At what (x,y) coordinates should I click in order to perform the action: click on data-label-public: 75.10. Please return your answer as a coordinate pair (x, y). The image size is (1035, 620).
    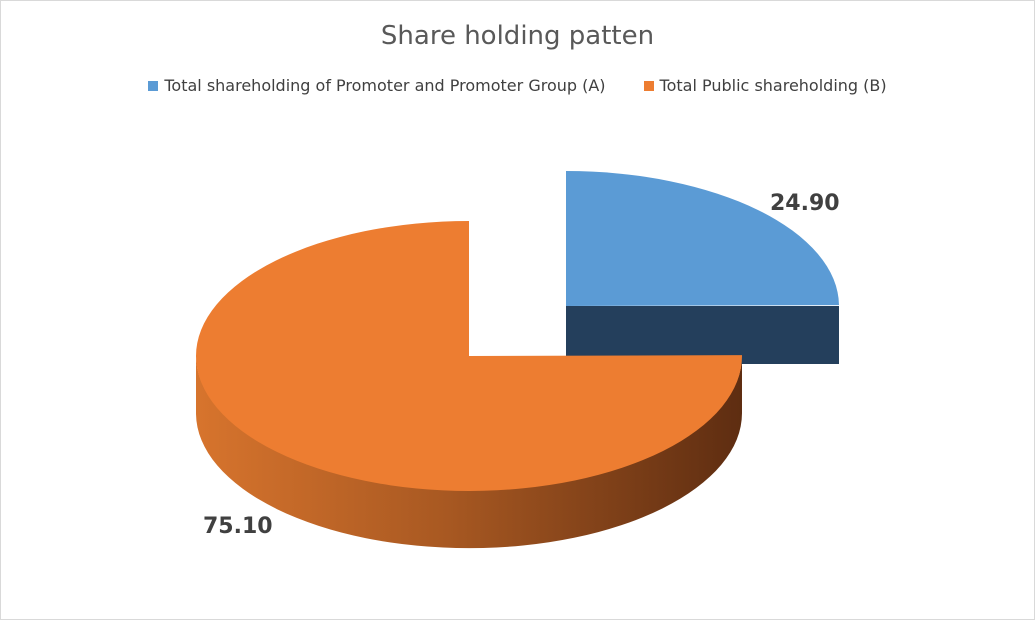
    Looking at the image, I should click on (238, 526).